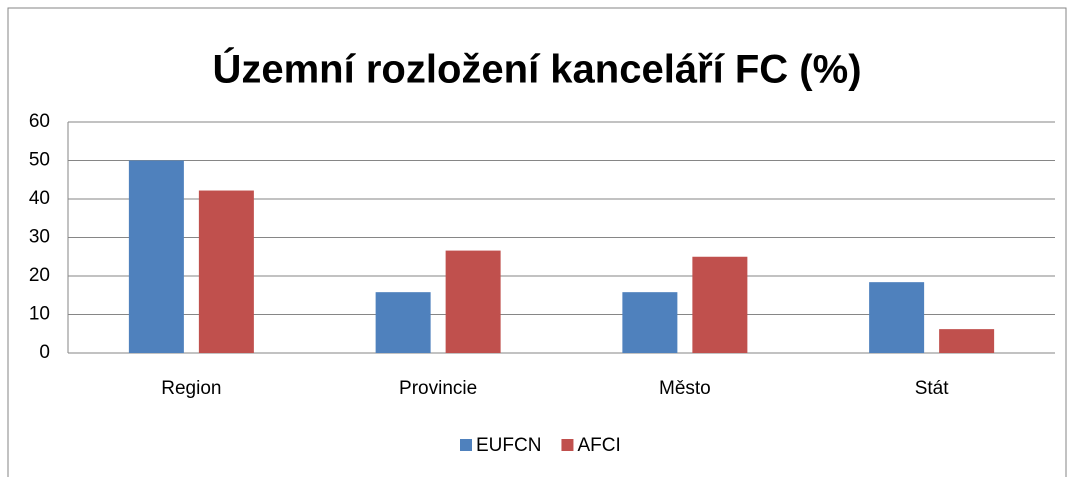  What do you see at coordinates (39, 121) in the screenshot?
I see `y-tick-label: 60` at bounding box center [39, 121].